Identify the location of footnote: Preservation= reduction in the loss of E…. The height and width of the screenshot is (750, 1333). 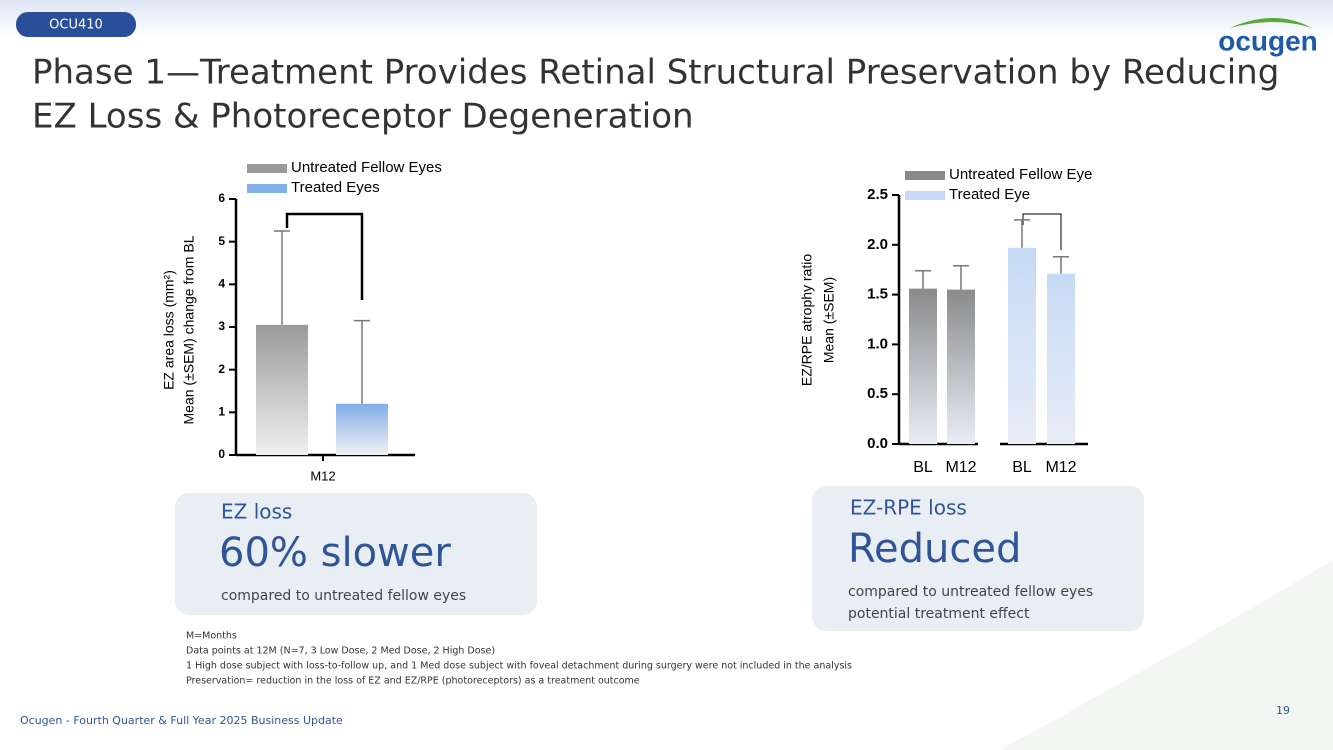
(413, 681).